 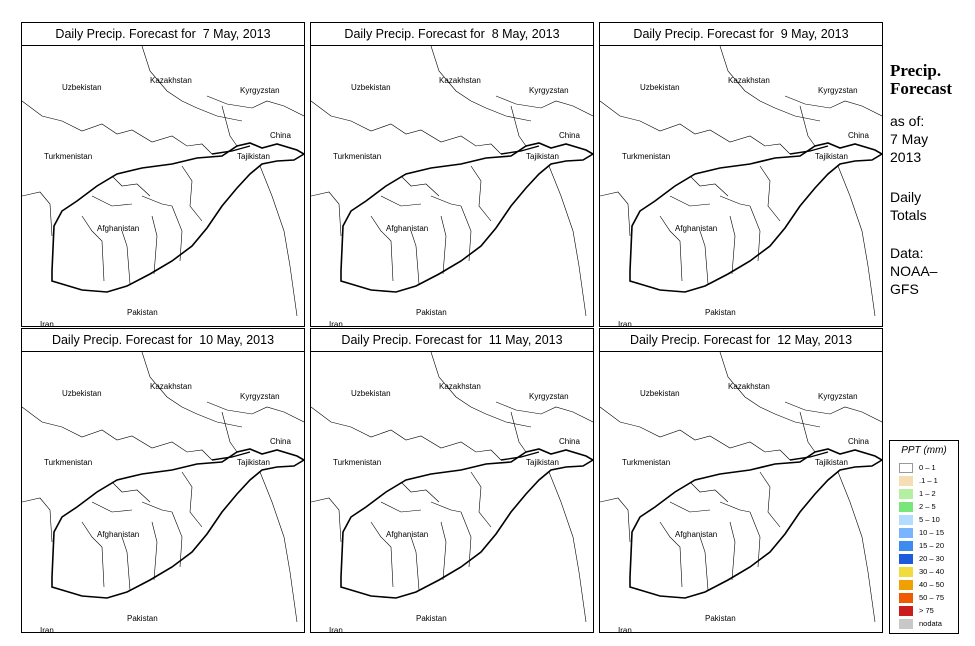 I want to click on legend-label: 1 – 2, so click(x=927, y=493).